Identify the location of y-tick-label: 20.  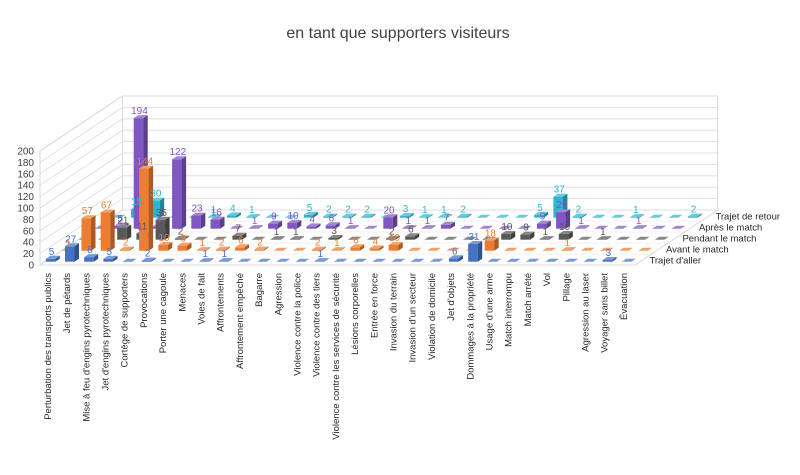
(29, 254).